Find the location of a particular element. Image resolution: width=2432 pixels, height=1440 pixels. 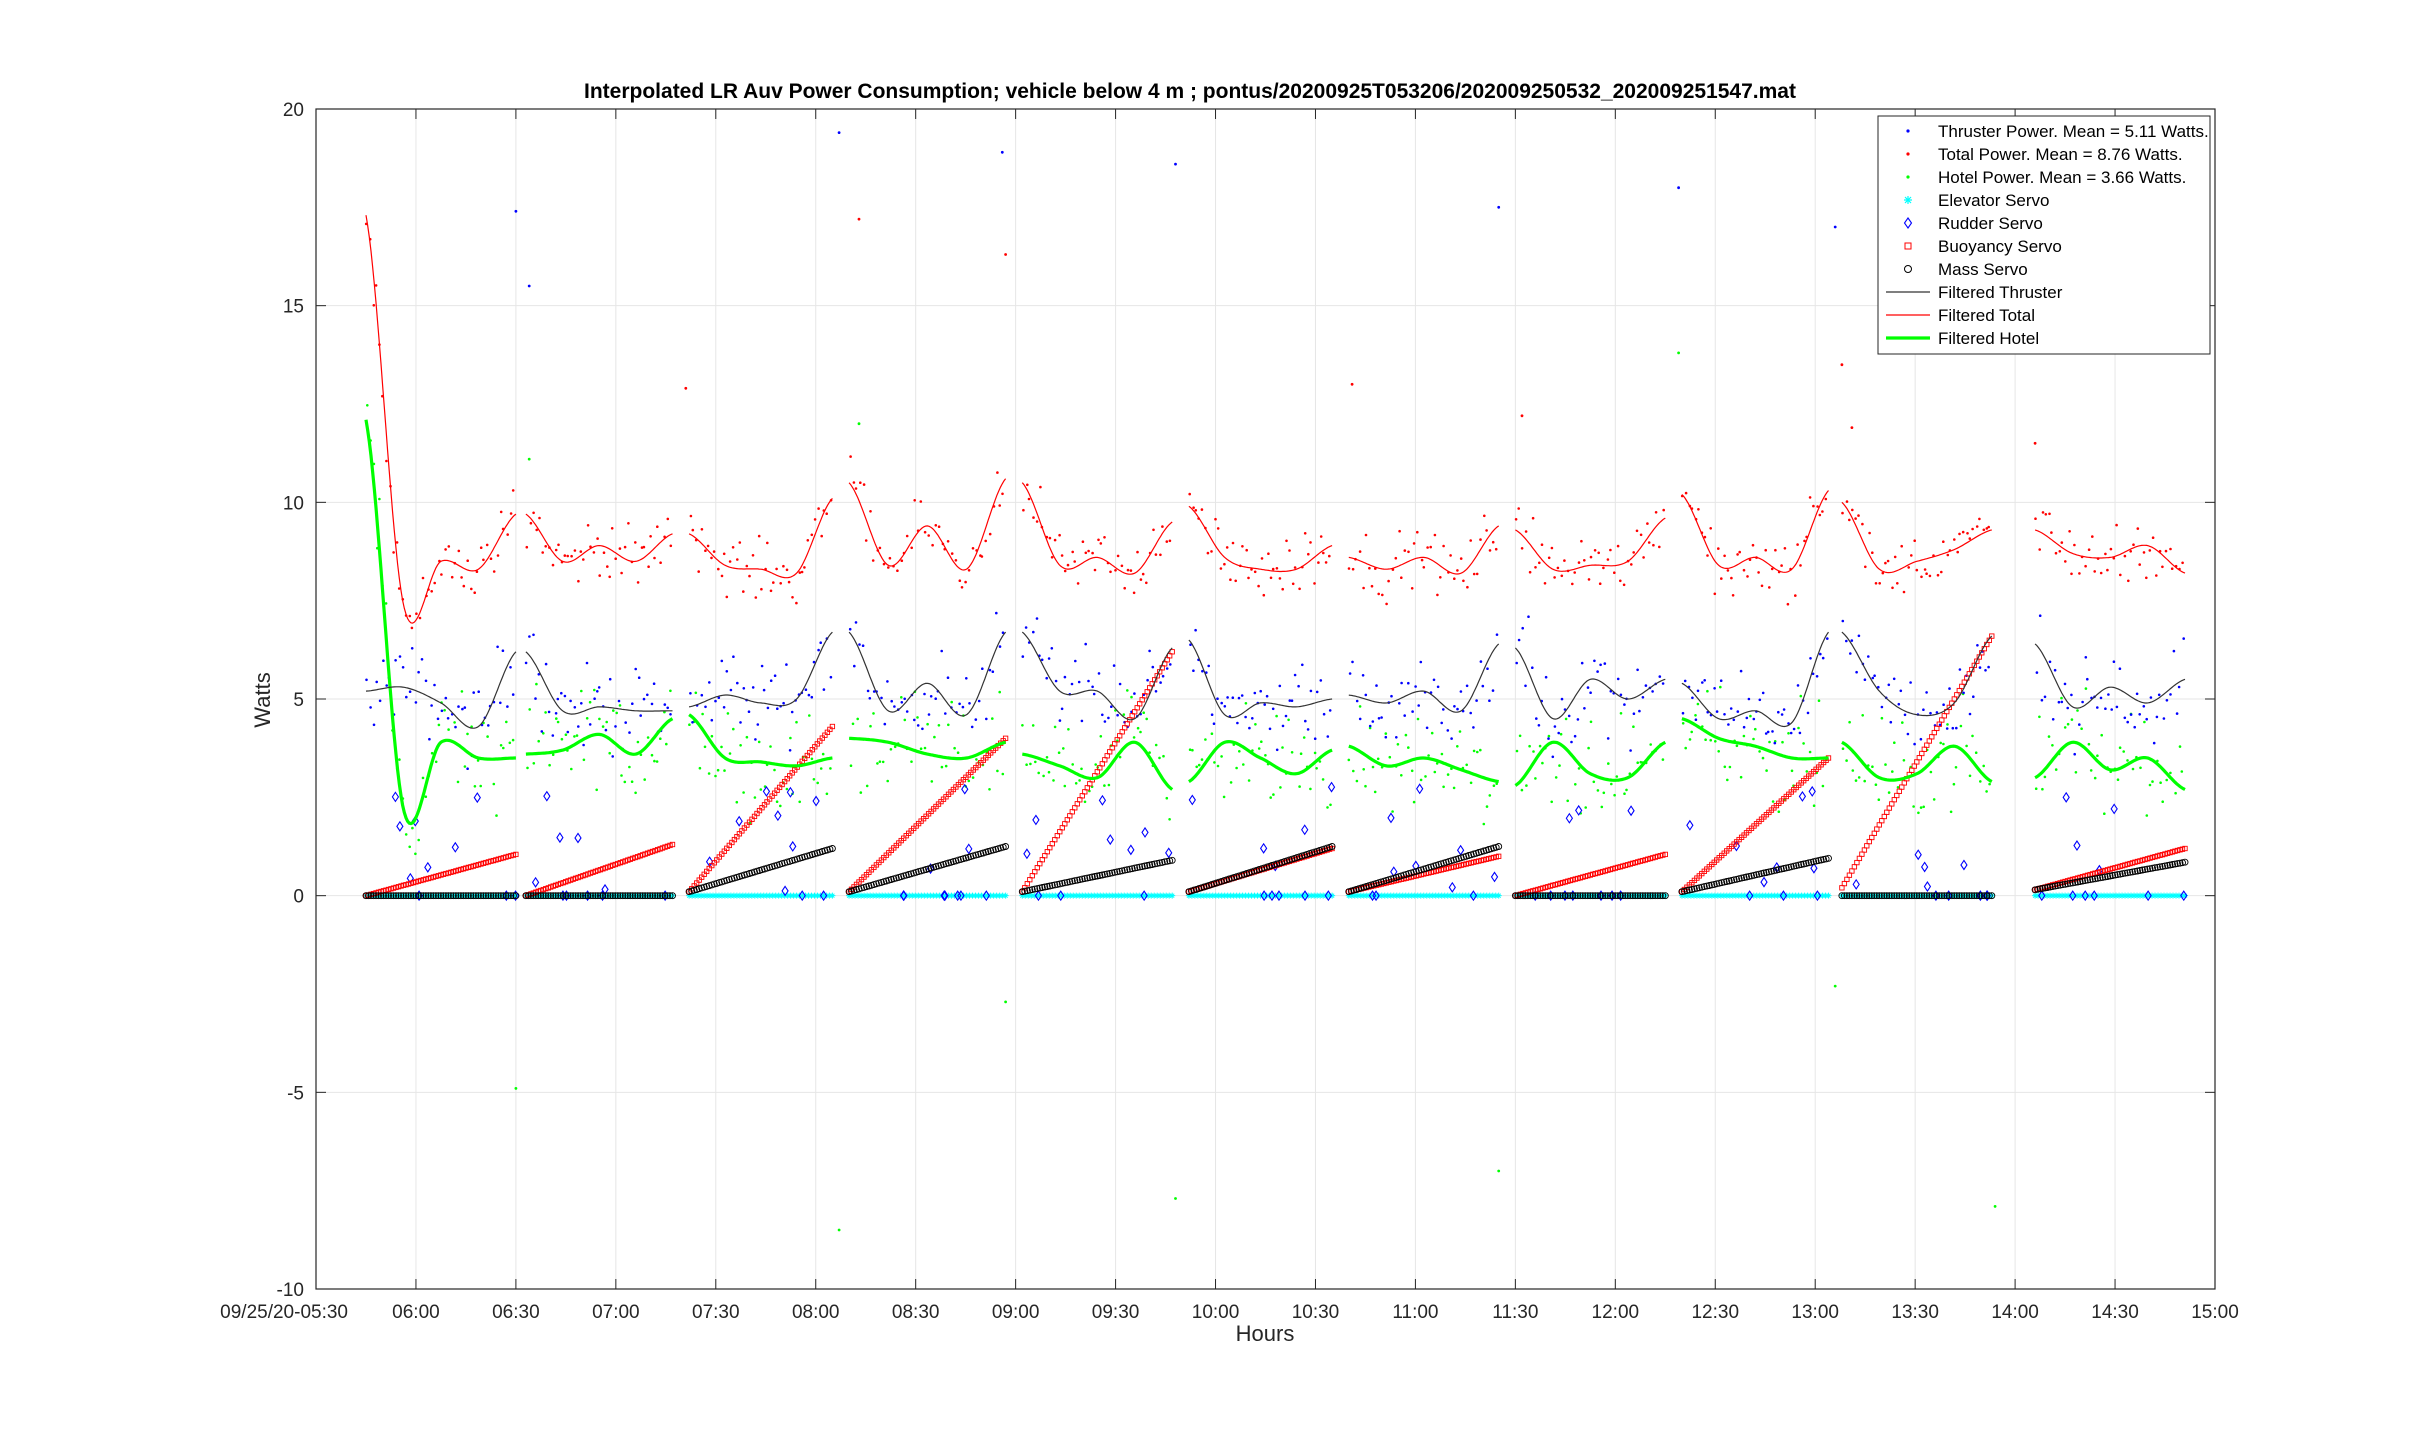

total-outlier-point is located at coordinates (1352, 384).